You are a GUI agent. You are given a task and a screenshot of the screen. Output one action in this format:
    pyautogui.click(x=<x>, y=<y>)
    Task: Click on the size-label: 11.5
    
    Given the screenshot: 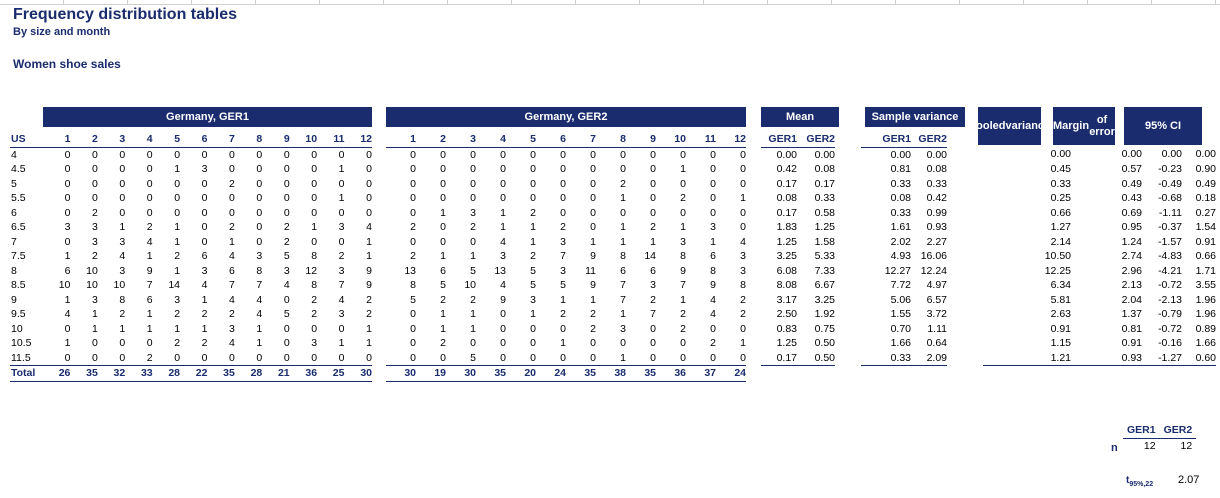 What is the action you would take?
    pyautogui.click(x=21, y=357)
    